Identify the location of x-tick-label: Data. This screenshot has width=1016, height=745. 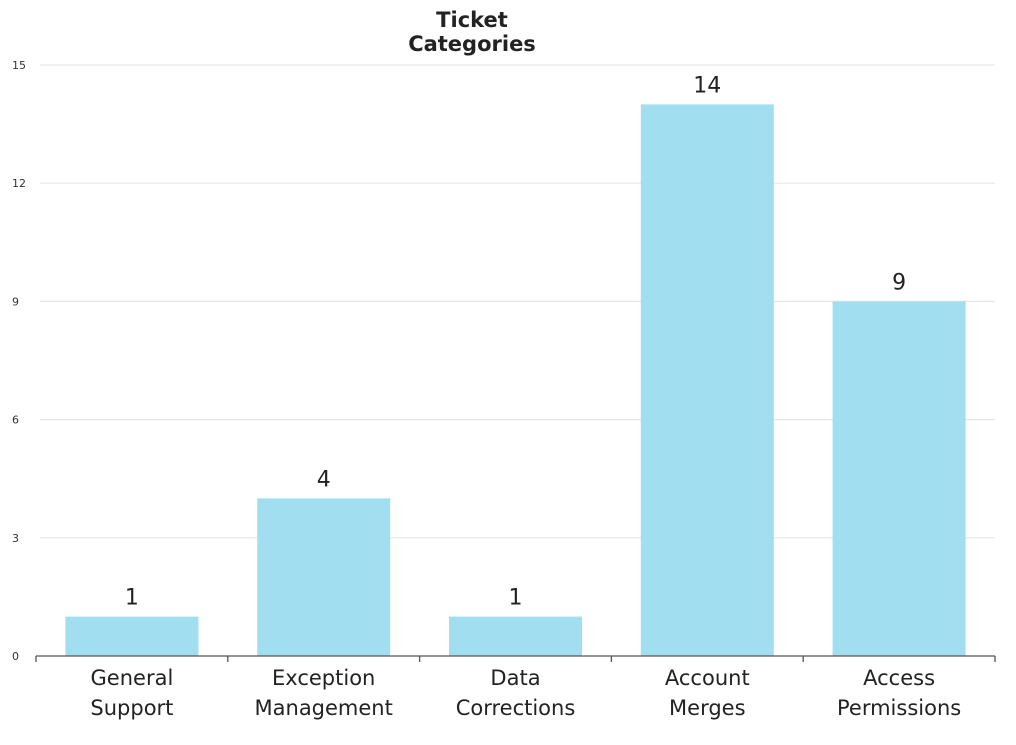
(515, 678).